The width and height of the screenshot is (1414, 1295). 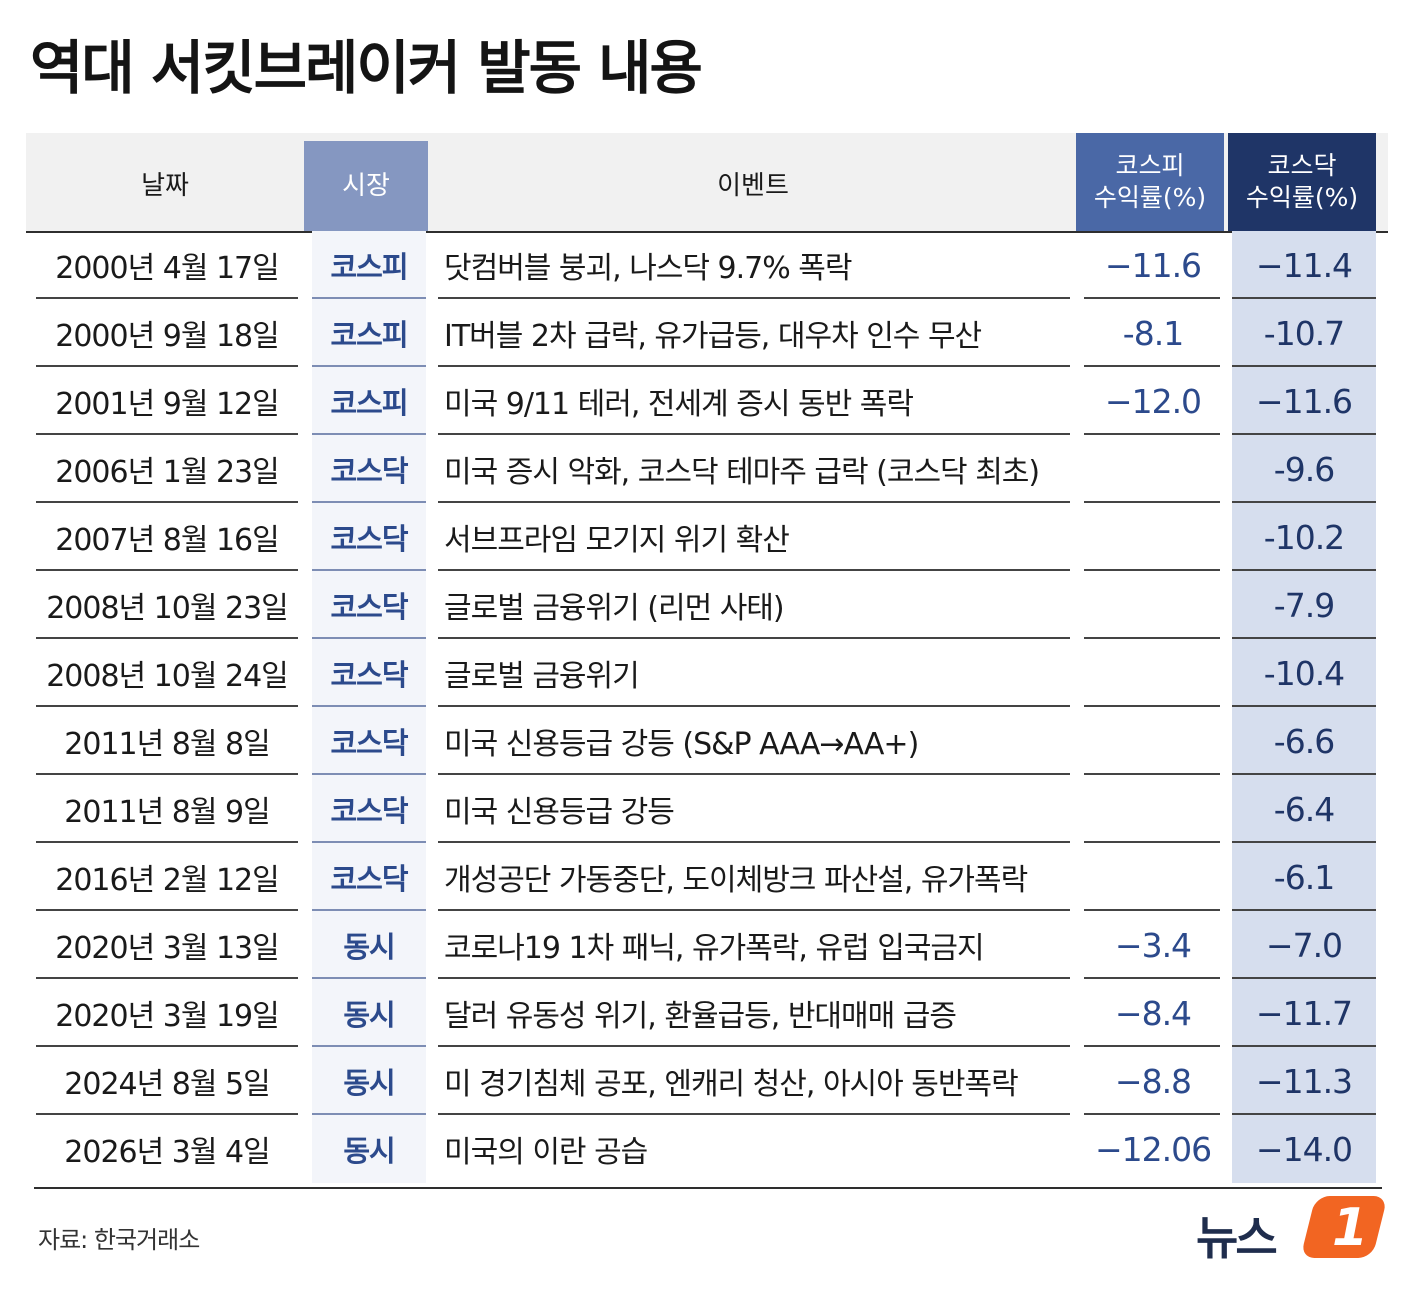 What do you see at coordinates (366, 186) in the screenshot?
I see `header-market: 시장` at bounding box center [366, 186].